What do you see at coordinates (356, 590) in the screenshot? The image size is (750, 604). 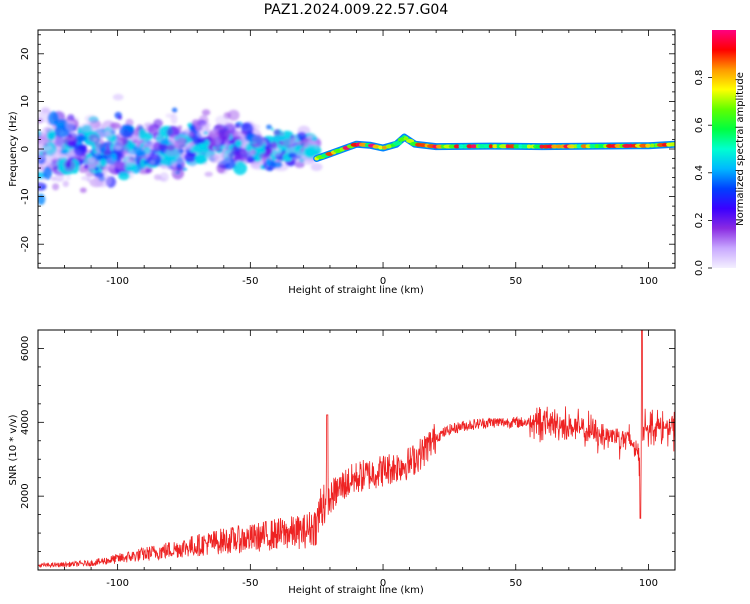 I see `snr-x-label: Height of straight line (km)` at bounding box center [356, 590].